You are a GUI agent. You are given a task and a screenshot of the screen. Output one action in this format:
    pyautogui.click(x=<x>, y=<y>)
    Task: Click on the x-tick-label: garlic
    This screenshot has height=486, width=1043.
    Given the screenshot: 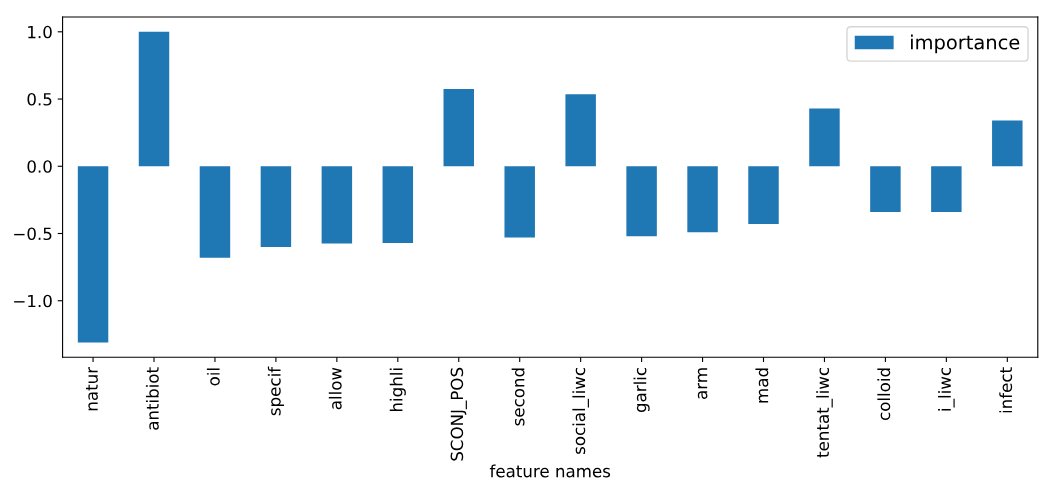 What is the action you would take?
    pyautogui.click(x=641, y=390)
    